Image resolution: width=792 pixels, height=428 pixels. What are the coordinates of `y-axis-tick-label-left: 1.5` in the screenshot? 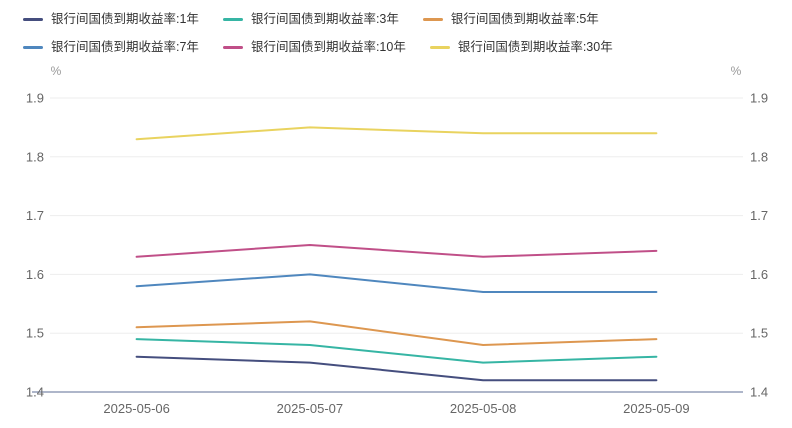 It's located at (35, 333).